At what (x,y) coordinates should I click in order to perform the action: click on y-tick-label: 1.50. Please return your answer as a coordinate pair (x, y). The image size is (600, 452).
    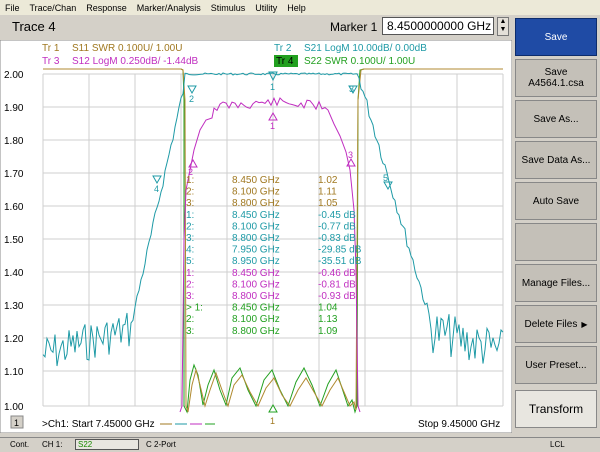
    Looking at the image, I should click on (14, 240).